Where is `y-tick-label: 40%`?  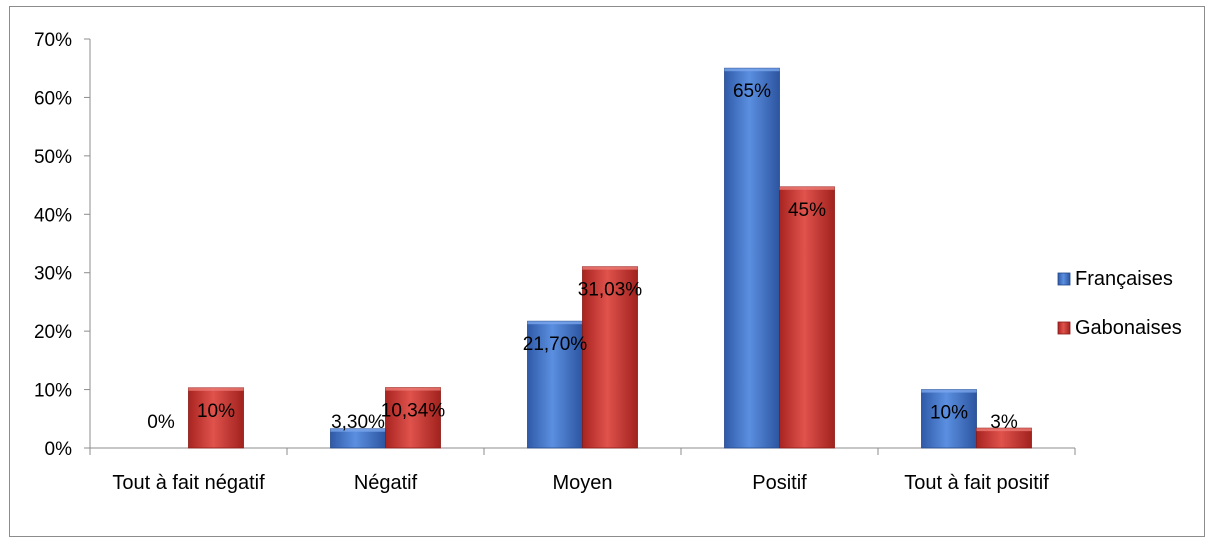
y-tick-label: 40% is located at coordinates (53, 215).